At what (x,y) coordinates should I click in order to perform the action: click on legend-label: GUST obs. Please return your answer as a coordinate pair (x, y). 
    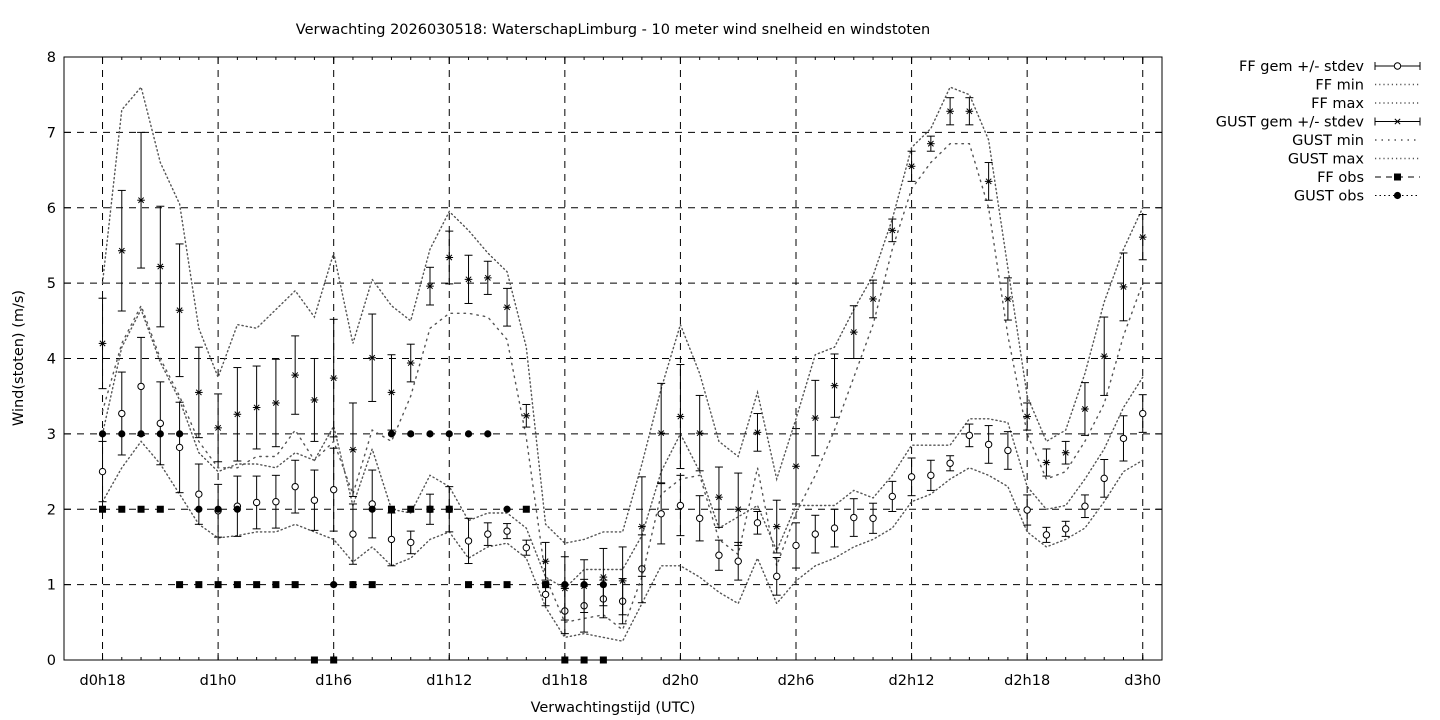
    Looking at the image, I should click on (1329, 197).